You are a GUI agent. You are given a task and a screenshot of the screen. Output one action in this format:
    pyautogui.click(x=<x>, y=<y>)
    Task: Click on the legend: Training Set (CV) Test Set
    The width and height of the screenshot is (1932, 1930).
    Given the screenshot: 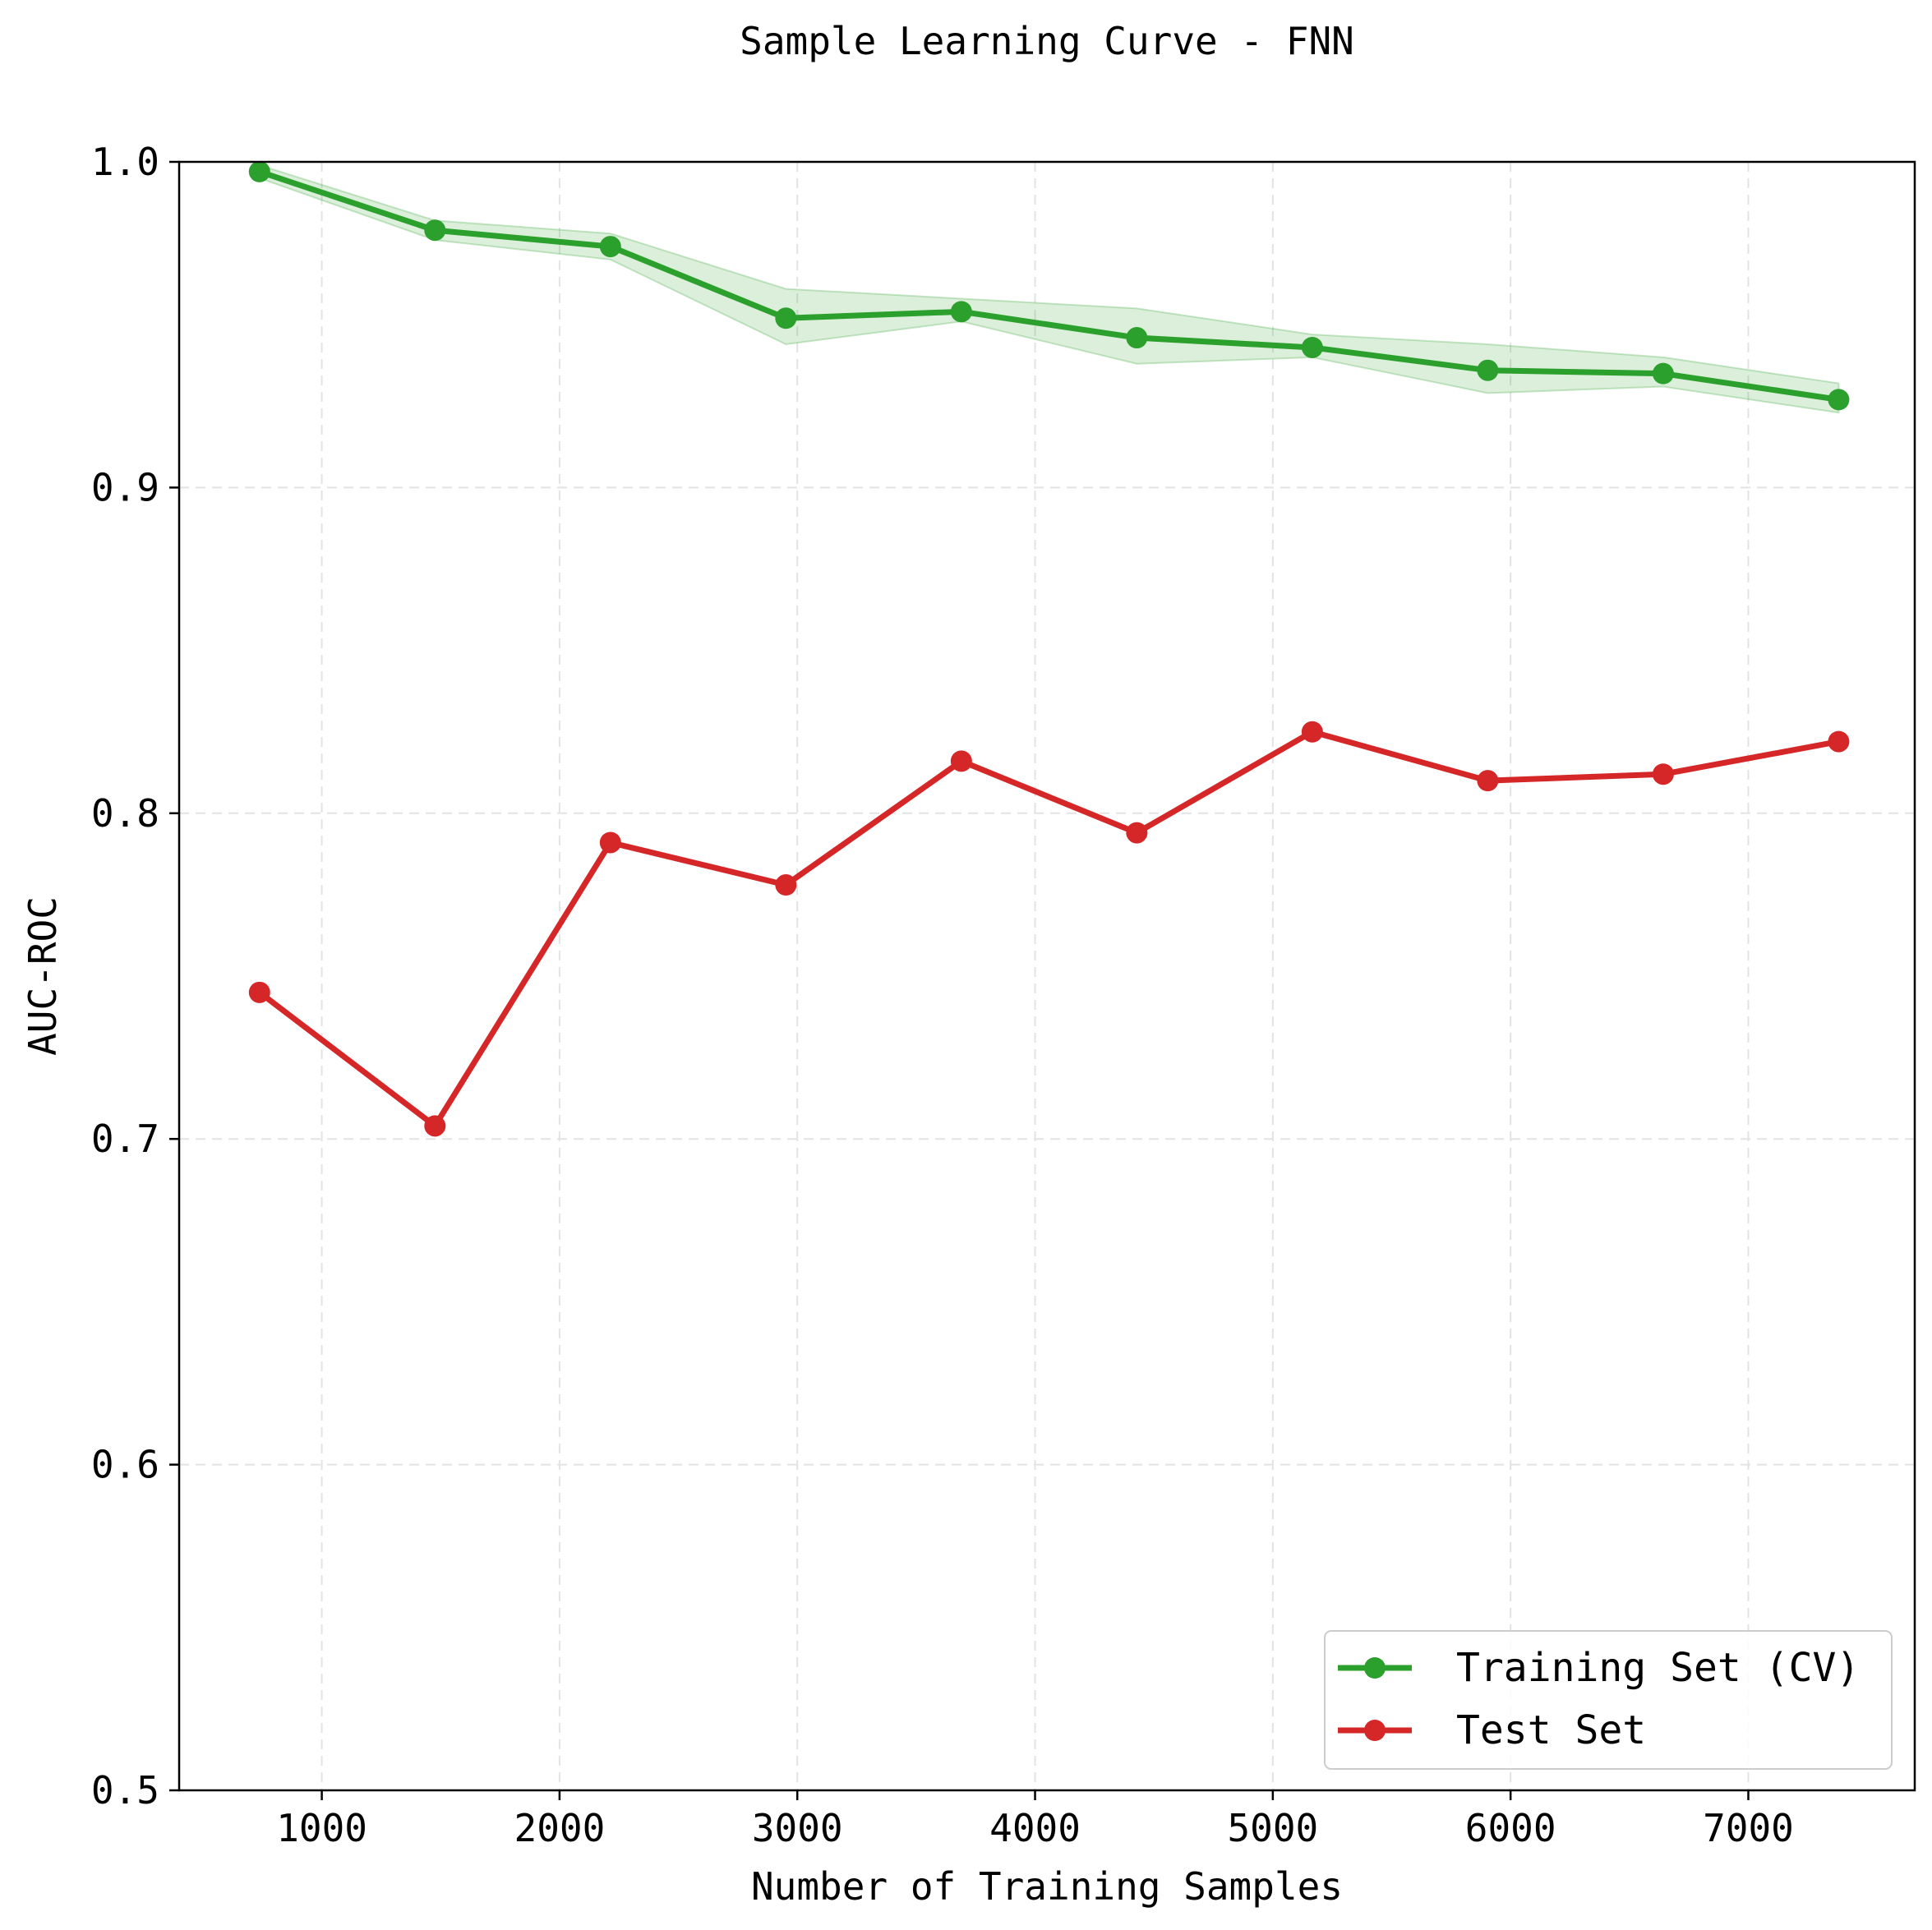 What is the action you would take?
    pyautogui.click(x=1608, y=1700)
    